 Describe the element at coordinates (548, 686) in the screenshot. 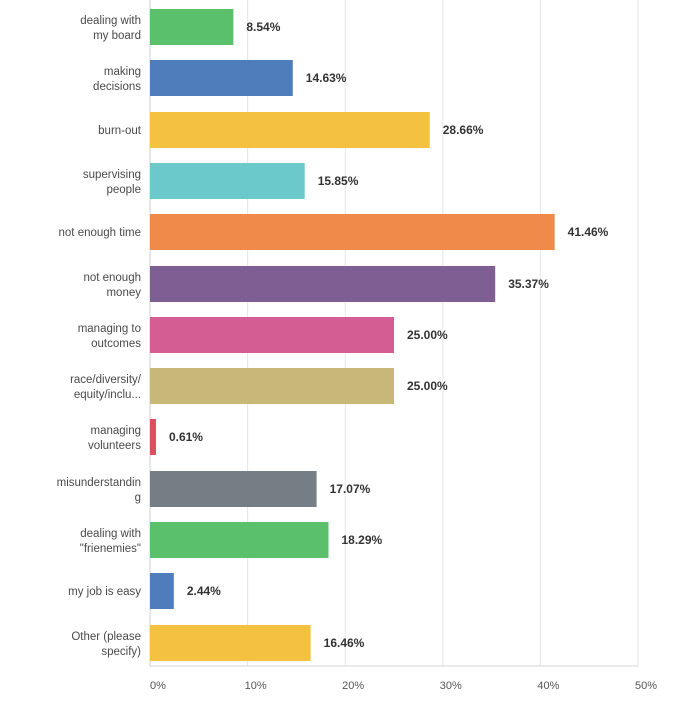

I see `x-tick-label: 40%` at that location.